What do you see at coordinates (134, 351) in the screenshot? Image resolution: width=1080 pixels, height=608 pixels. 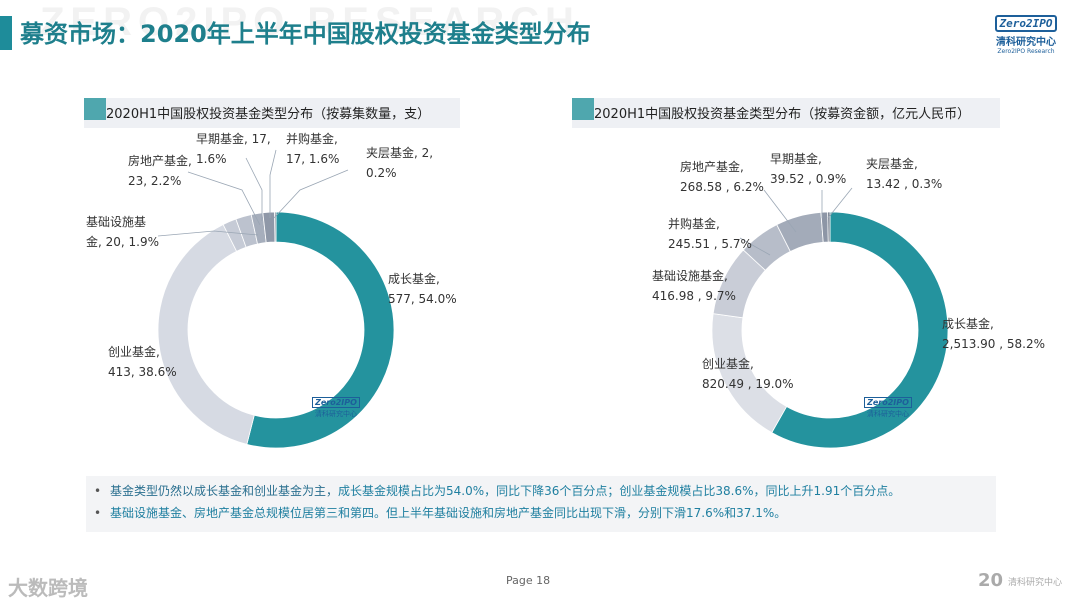 I see `chart1-data-label-1-0: 创业基金,` at bounding box center [134, 351].